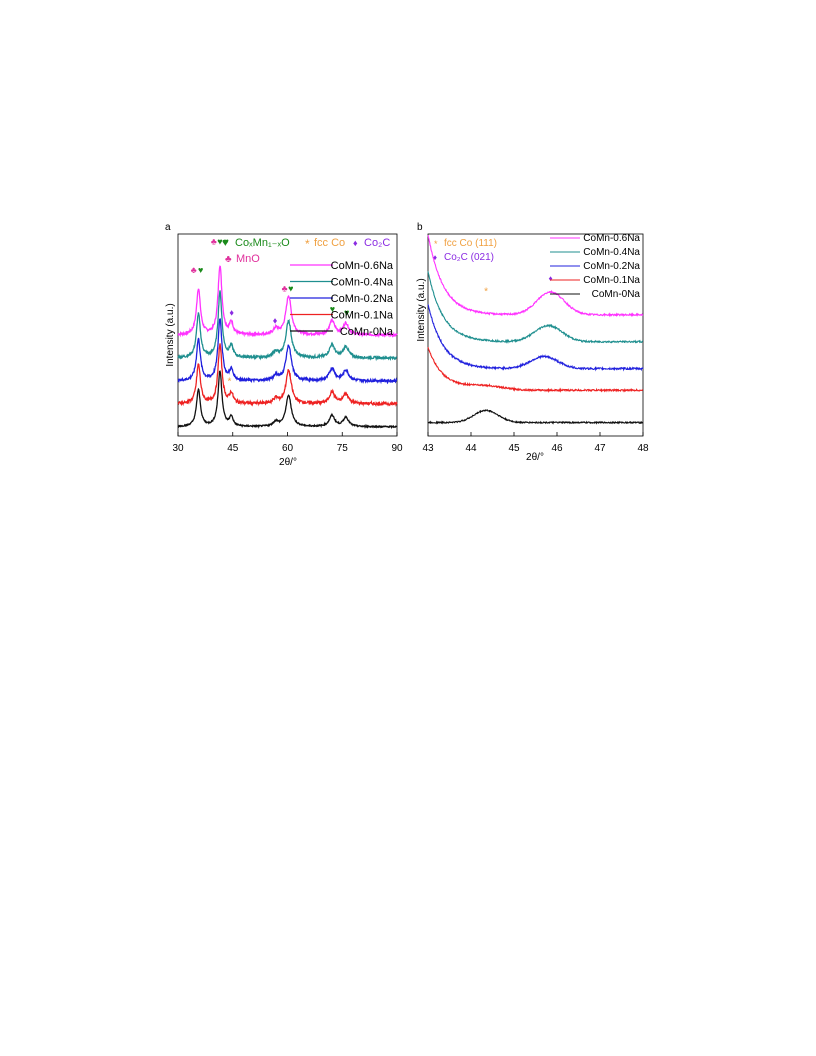  Describe the element at coordinates (535, 457) in the screenshot. I see `panel-b-x-axis-label: 2θ/°` at that location.